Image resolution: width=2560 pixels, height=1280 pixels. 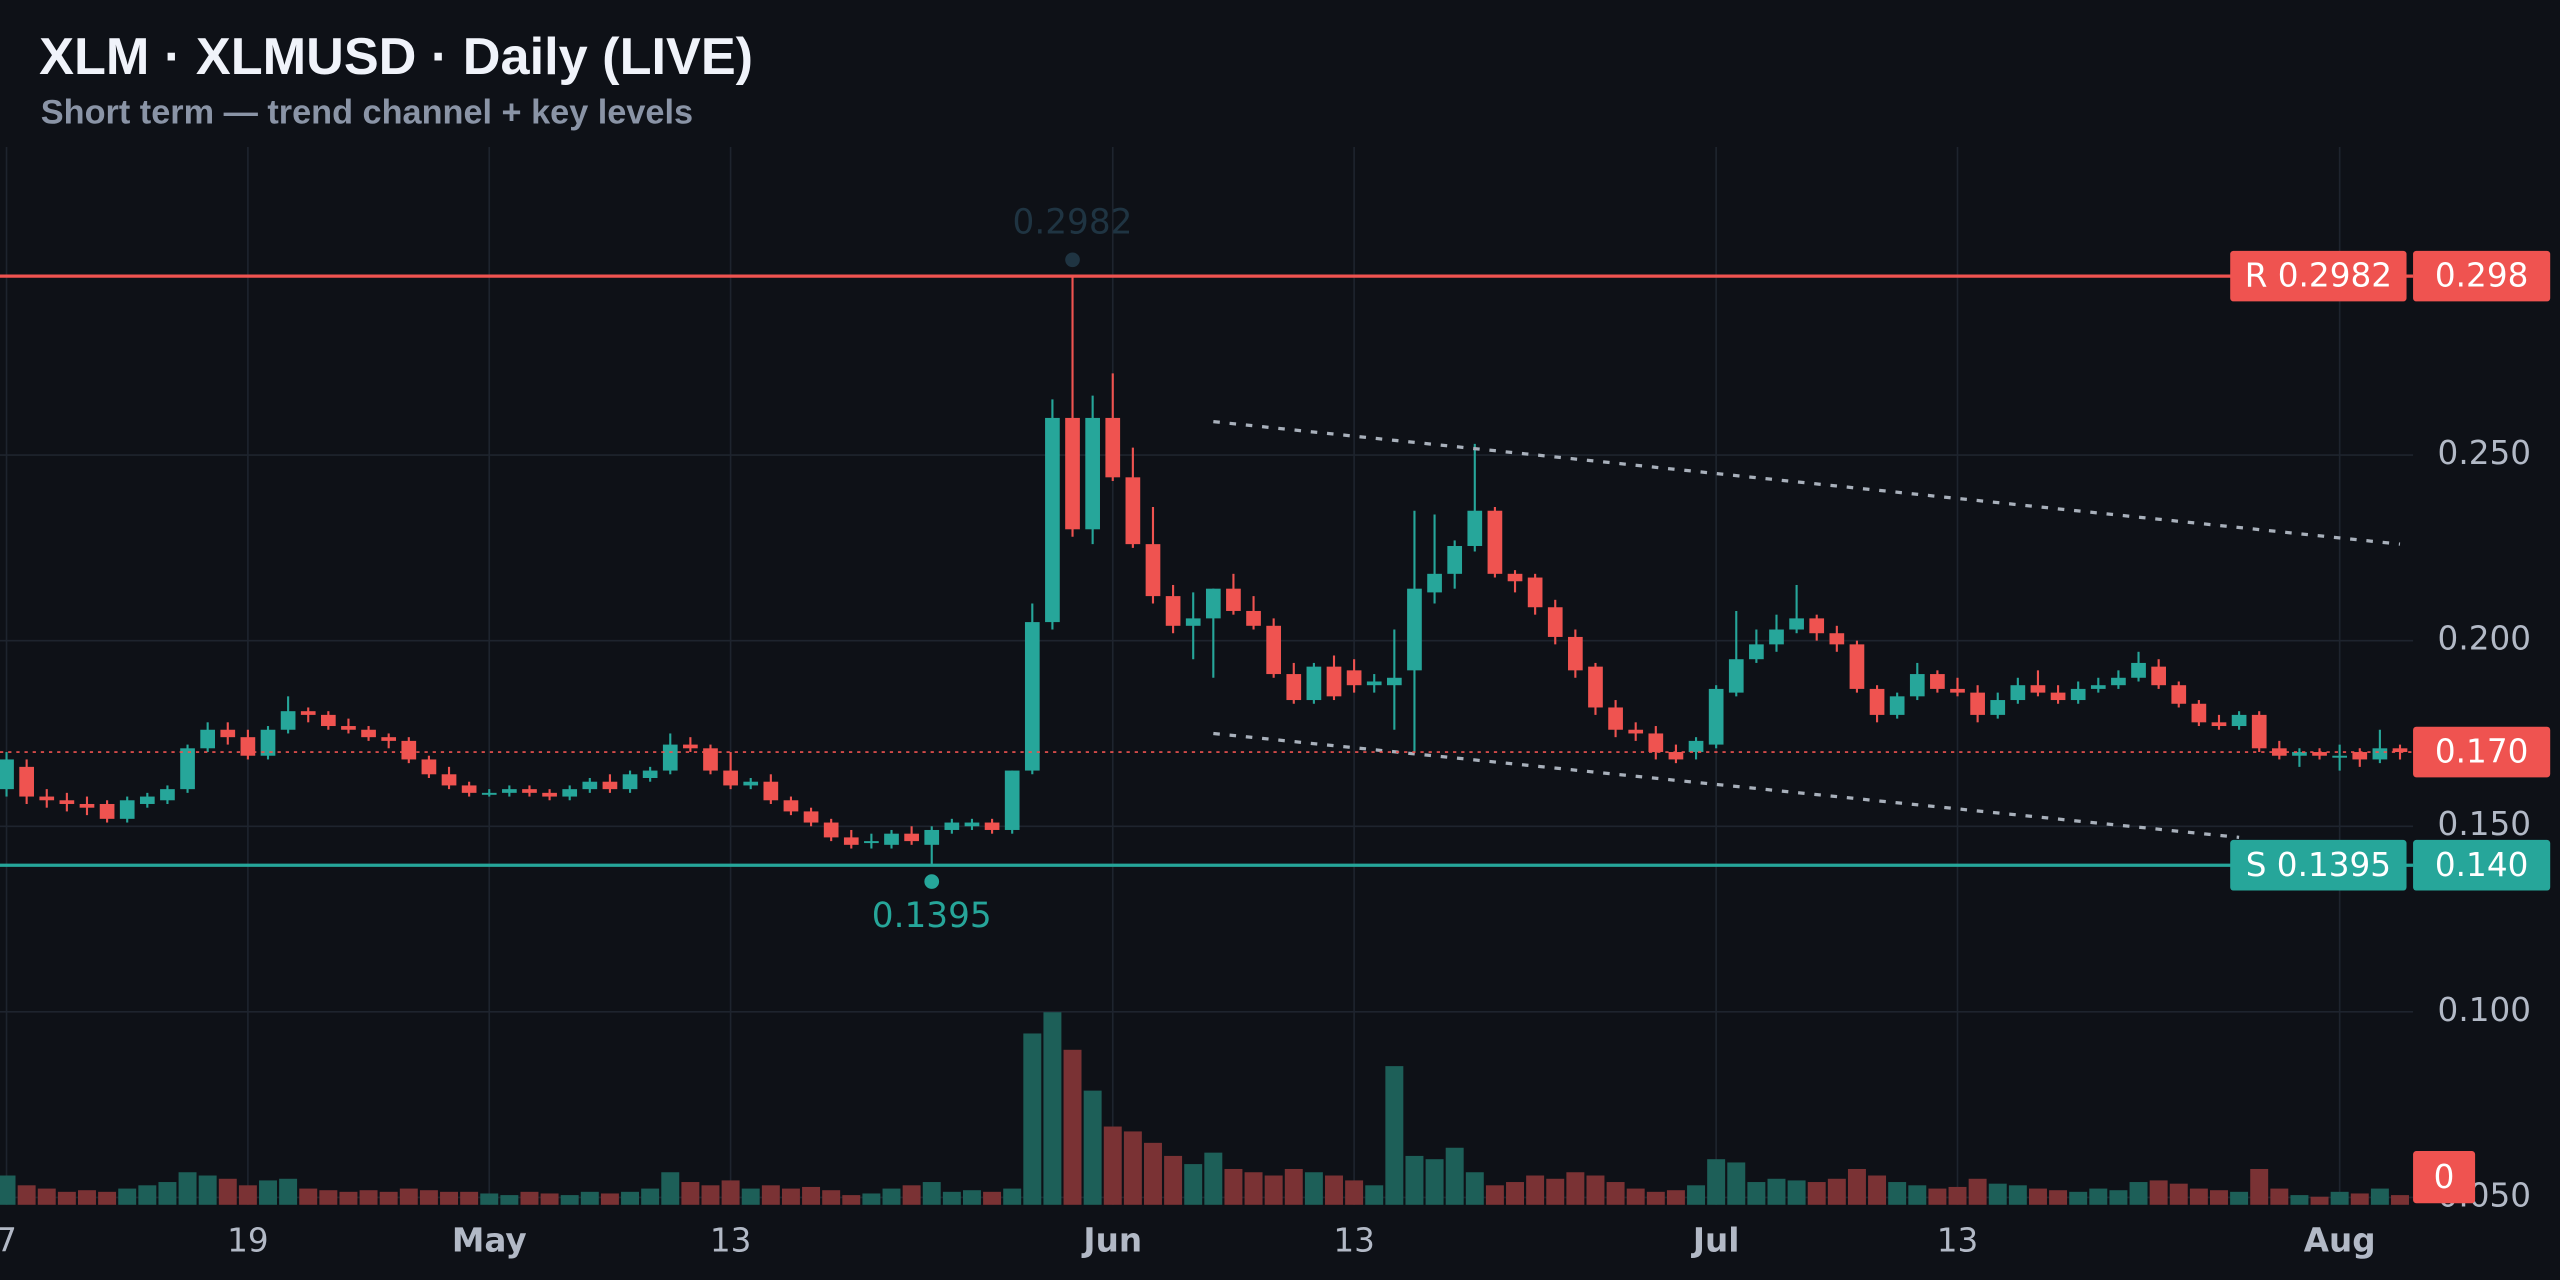 I want to click on x-tick-label: Jun, so click(x=1111, y=1240).